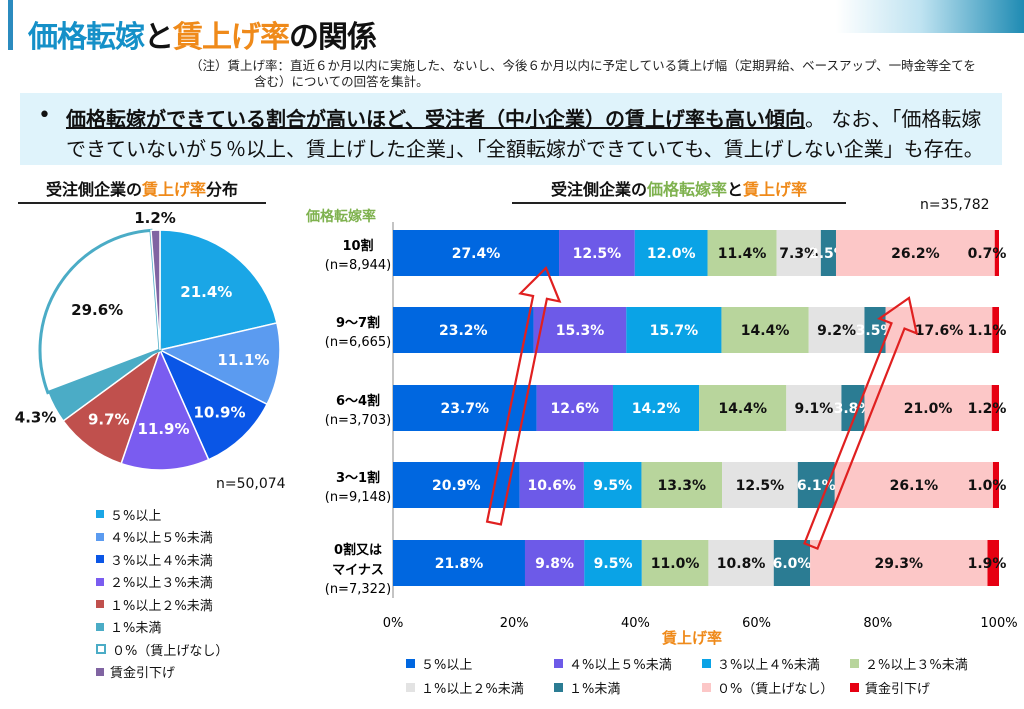  Describe the element at coordinates (162, 582) in the screenshot. I see `pie-legend-item: ２%以上３%未満` at that location.